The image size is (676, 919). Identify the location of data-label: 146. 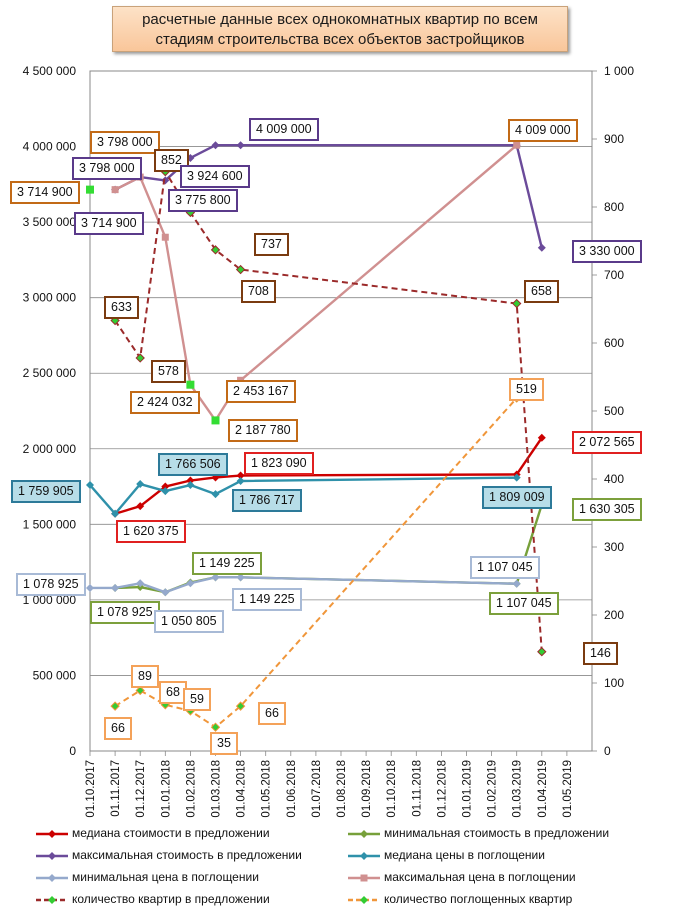
(600, 653).